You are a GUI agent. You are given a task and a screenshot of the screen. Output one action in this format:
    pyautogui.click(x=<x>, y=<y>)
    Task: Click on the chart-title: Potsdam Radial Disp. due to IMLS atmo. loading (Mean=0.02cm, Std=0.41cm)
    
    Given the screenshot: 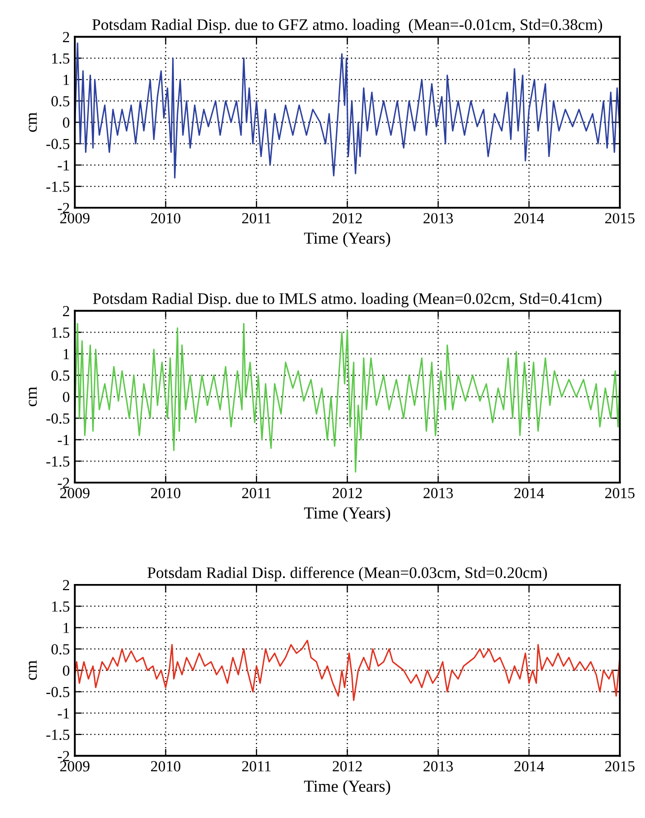 What is the action you would take?
    pyautogui.click(x=347, y=300)
    